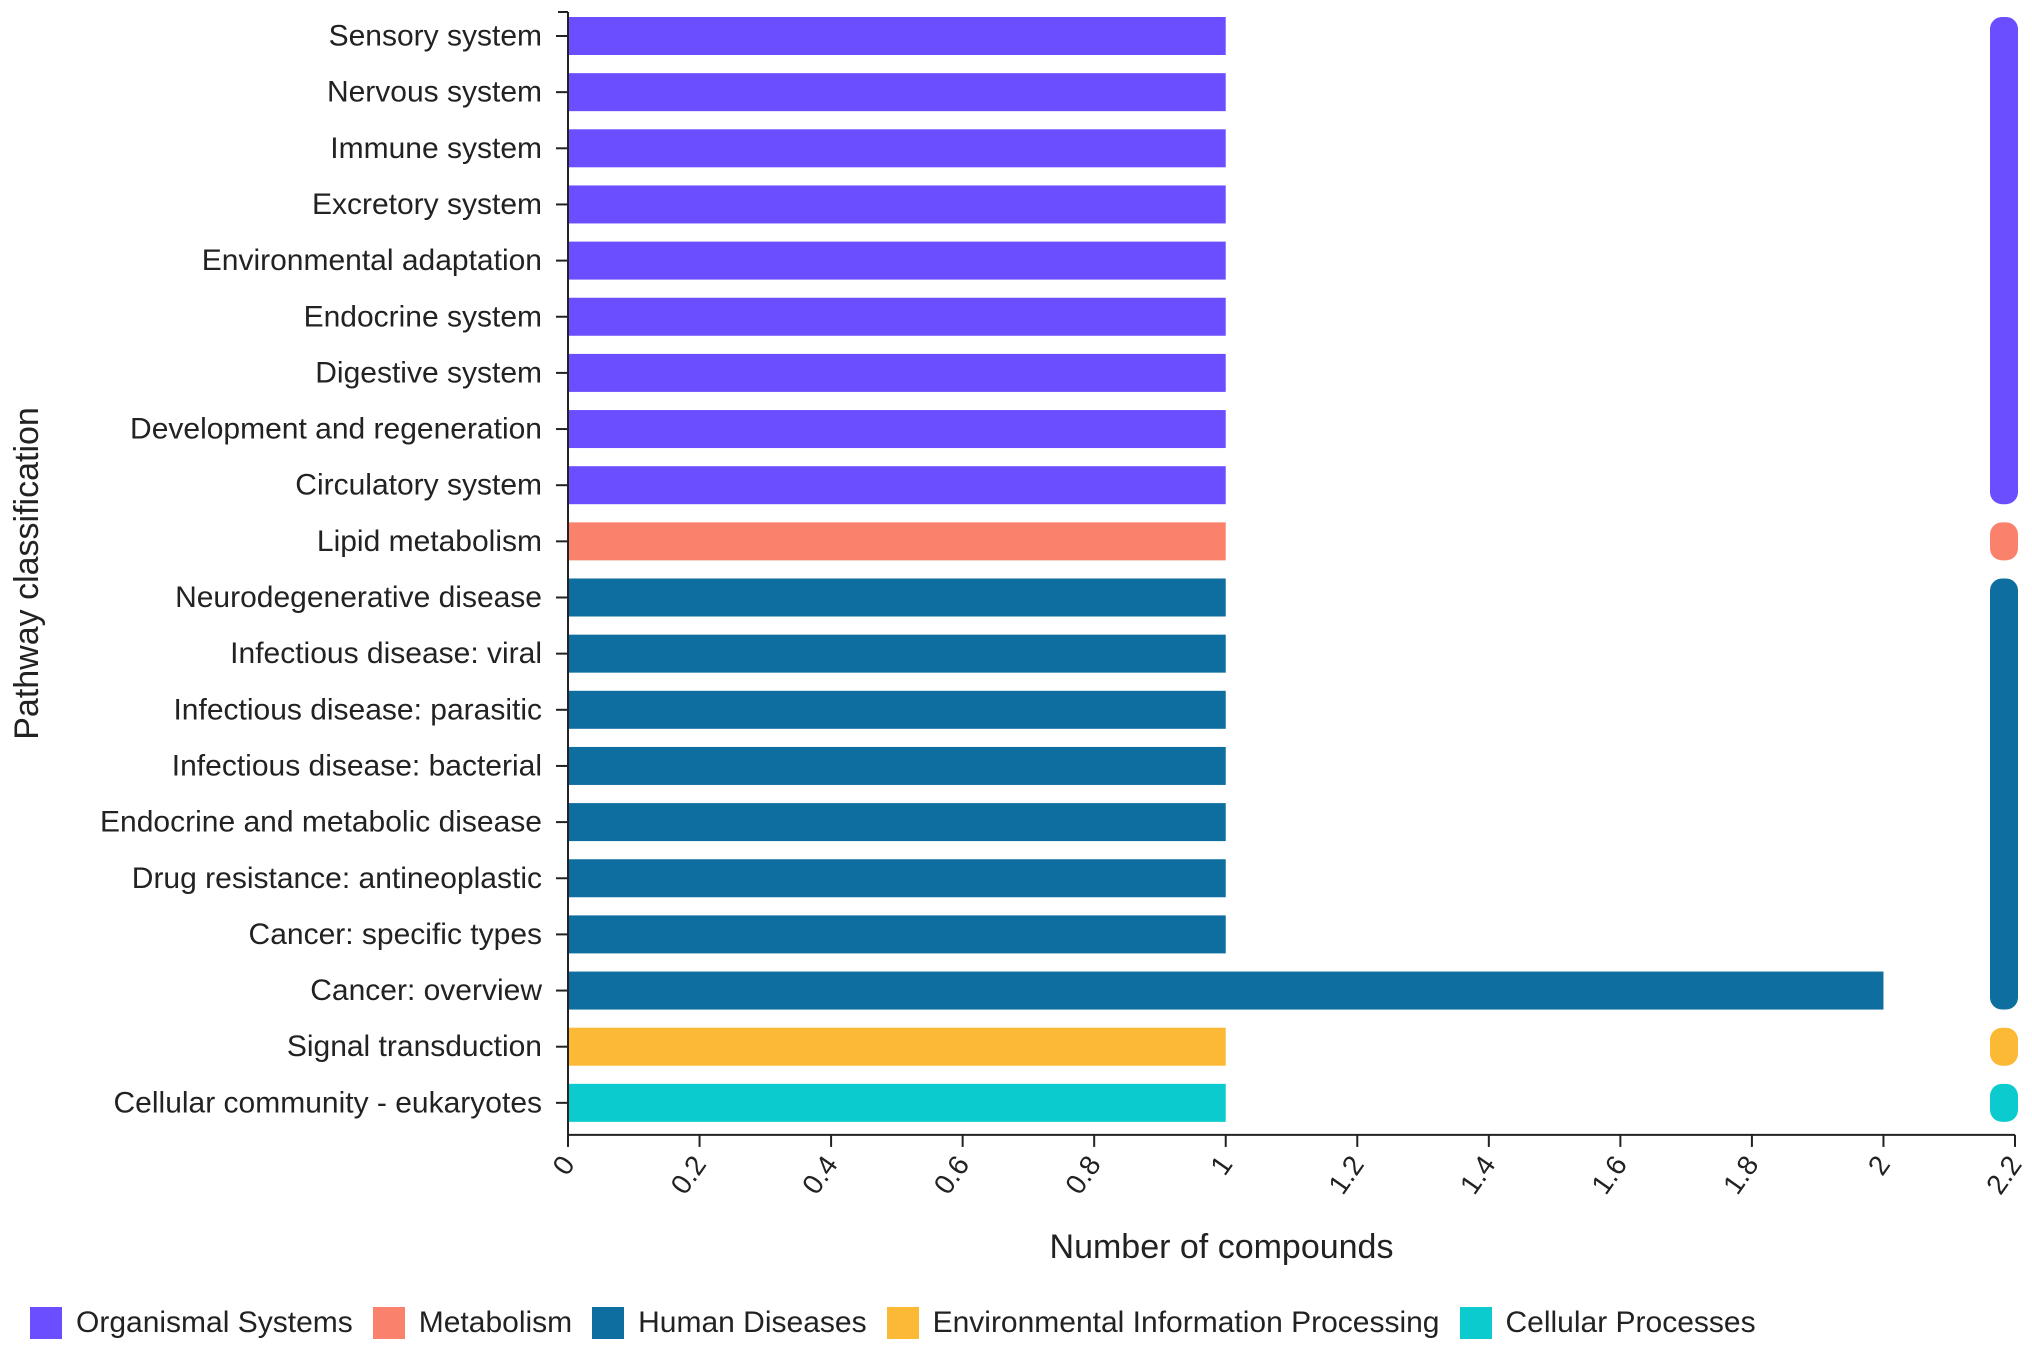 The height and width of the screenshot is (1350, 2032). What do you see at coordinates (1741, 1175) in the screenshot?
I see `x-tick-label: 1.8` at bounding box center [1741, 1175].